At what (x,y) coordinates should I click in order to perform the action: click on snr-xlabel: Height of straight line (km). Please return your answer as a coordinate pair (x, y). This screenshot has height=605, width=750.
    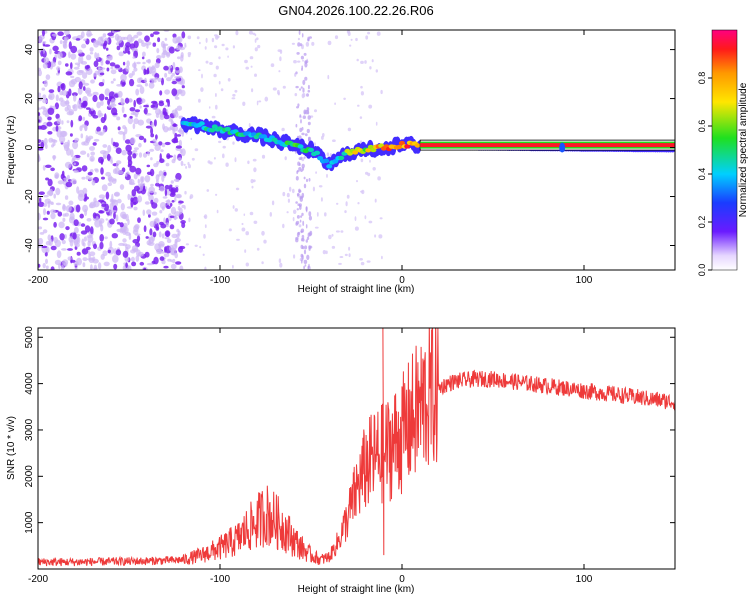
    Looking at the image, I should click on (356, 589).